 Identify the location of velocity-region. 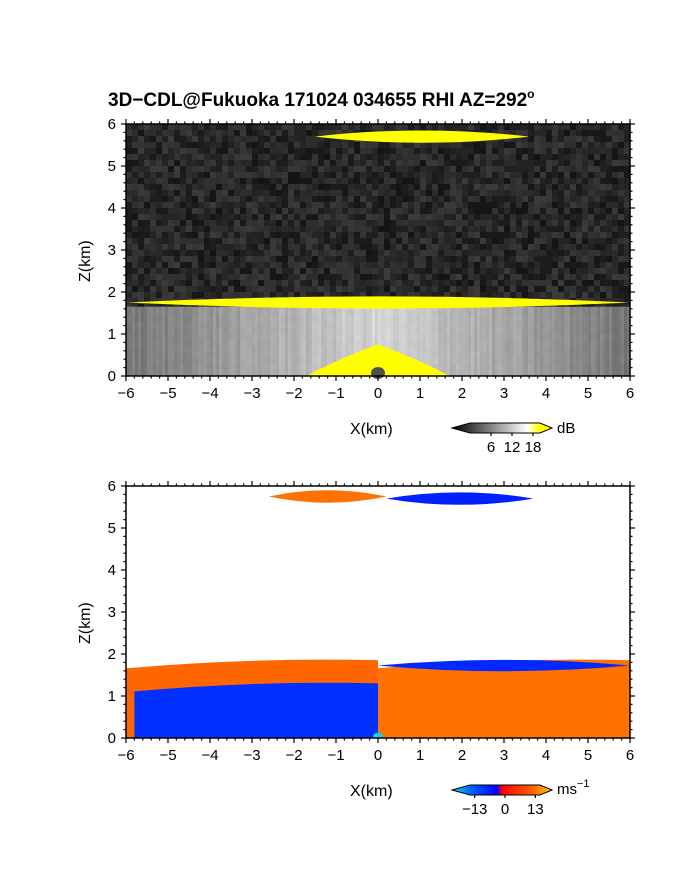
(256, 710).